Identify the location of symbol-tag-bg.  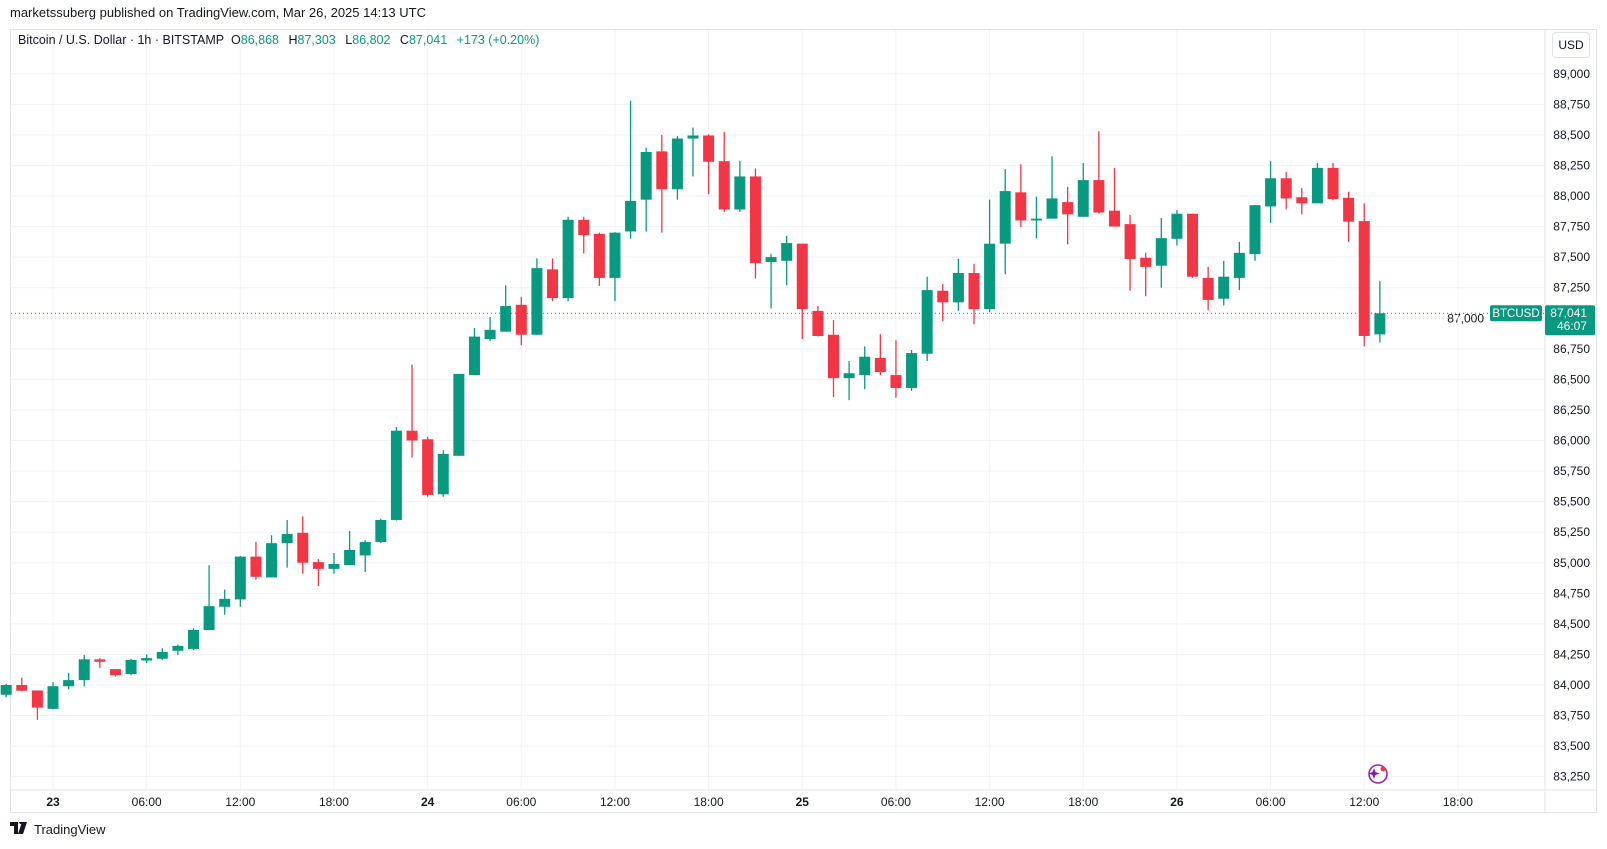
(1516, 313).